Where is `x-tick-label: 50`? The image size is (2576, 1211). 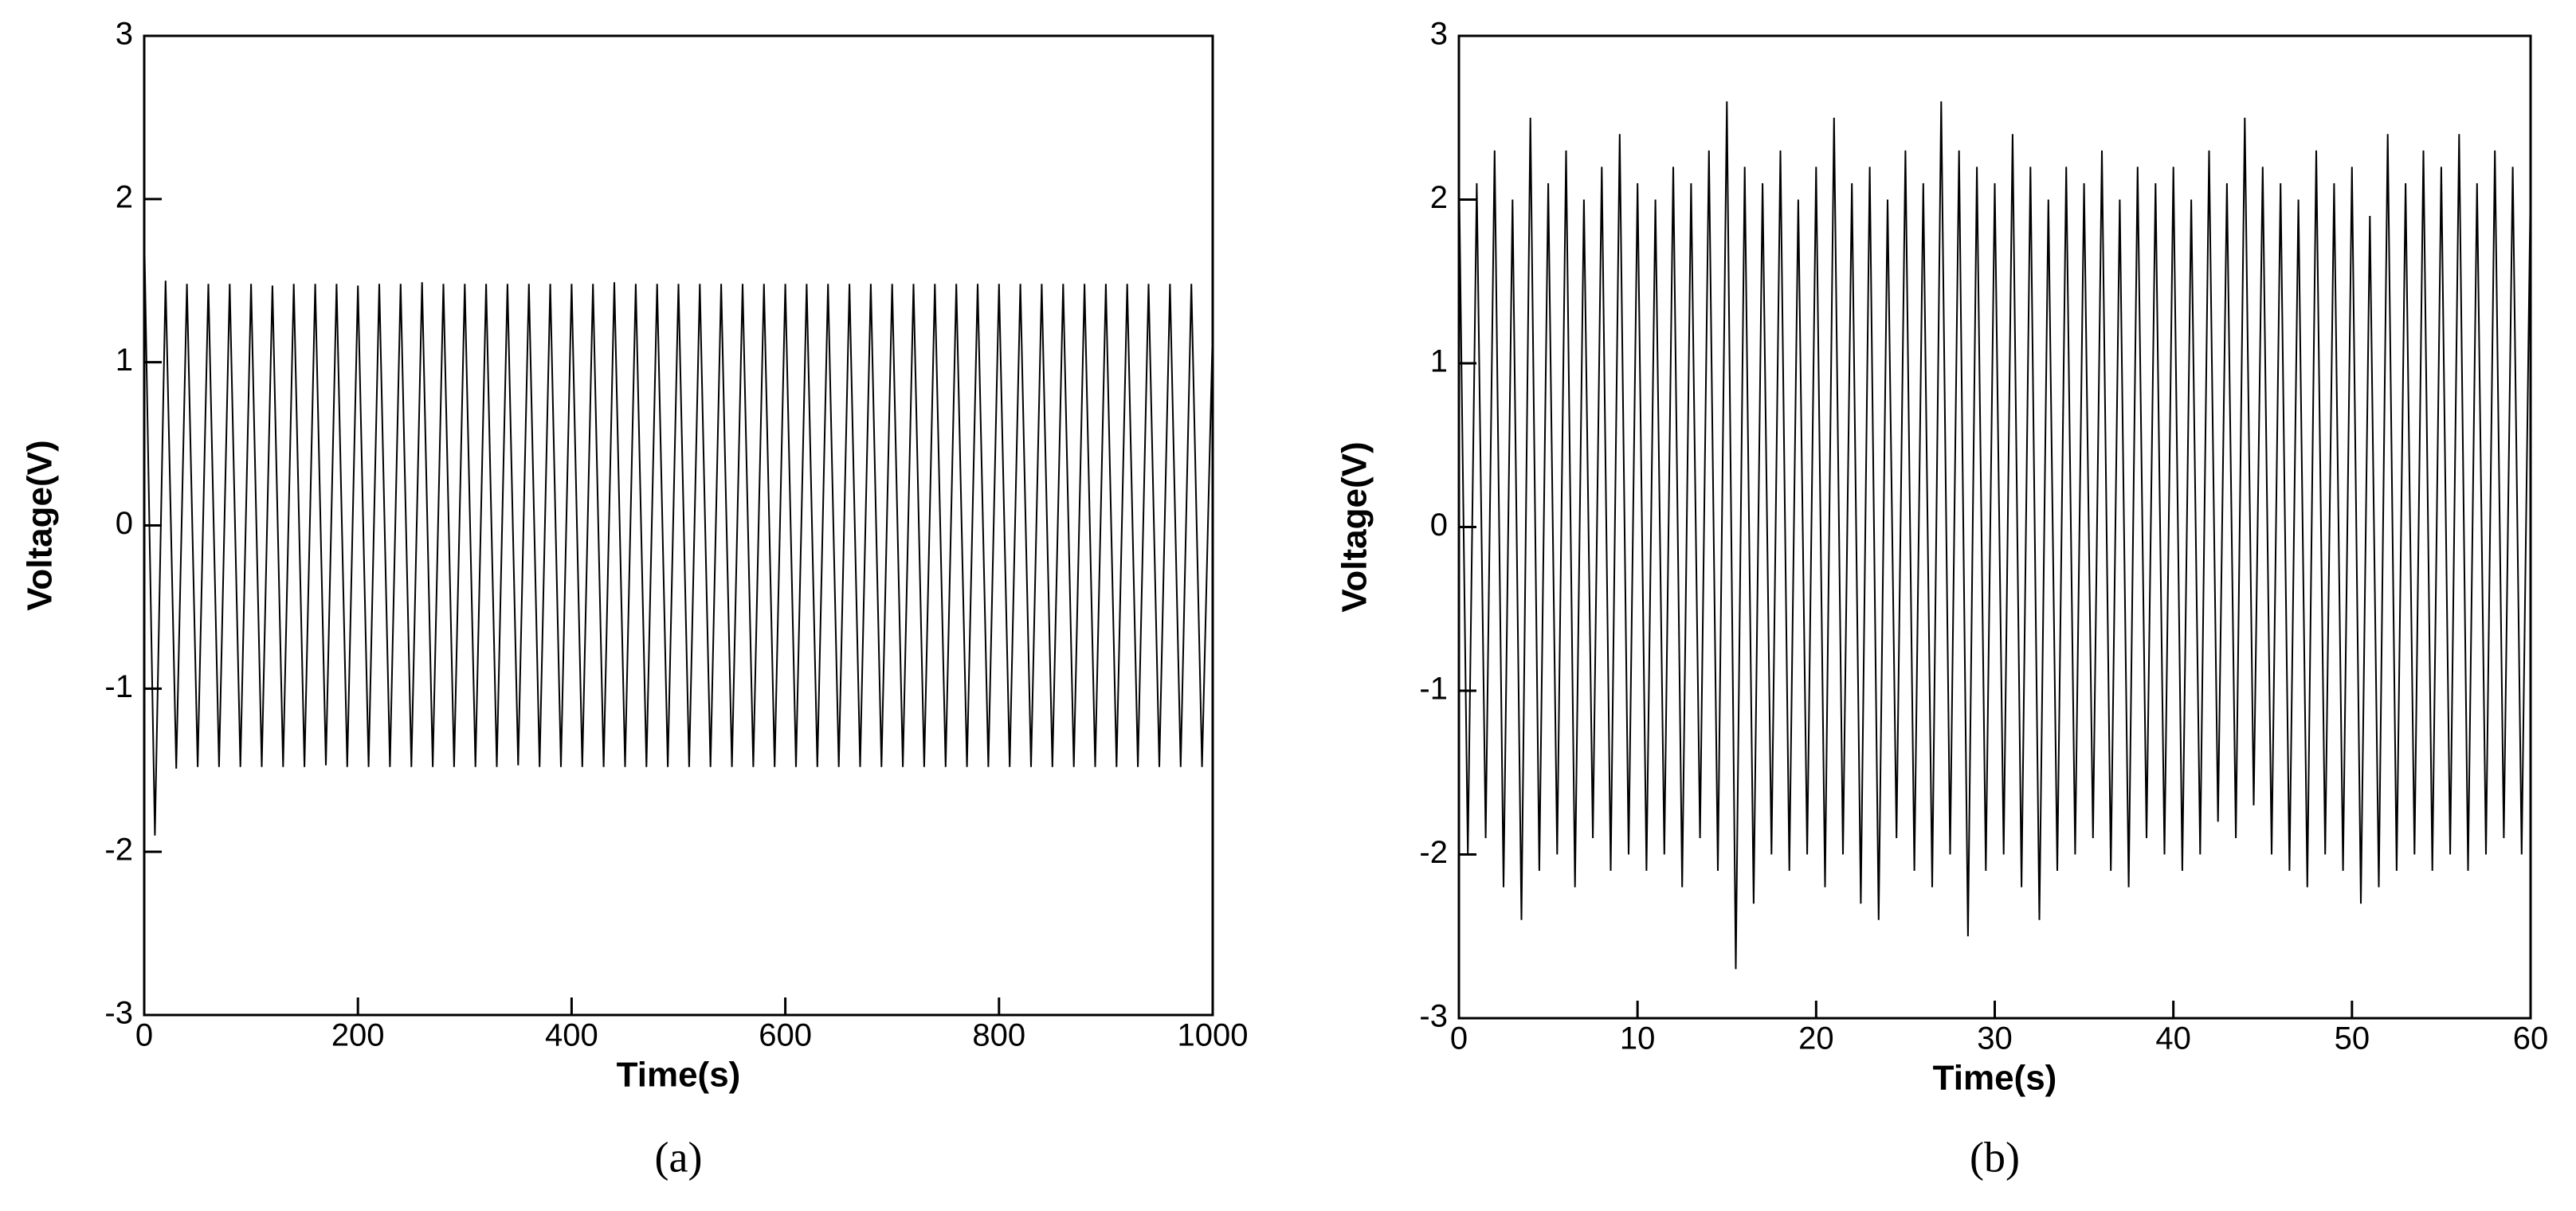
x-tick-label: 50 is located at coordinates (2352, 1038).